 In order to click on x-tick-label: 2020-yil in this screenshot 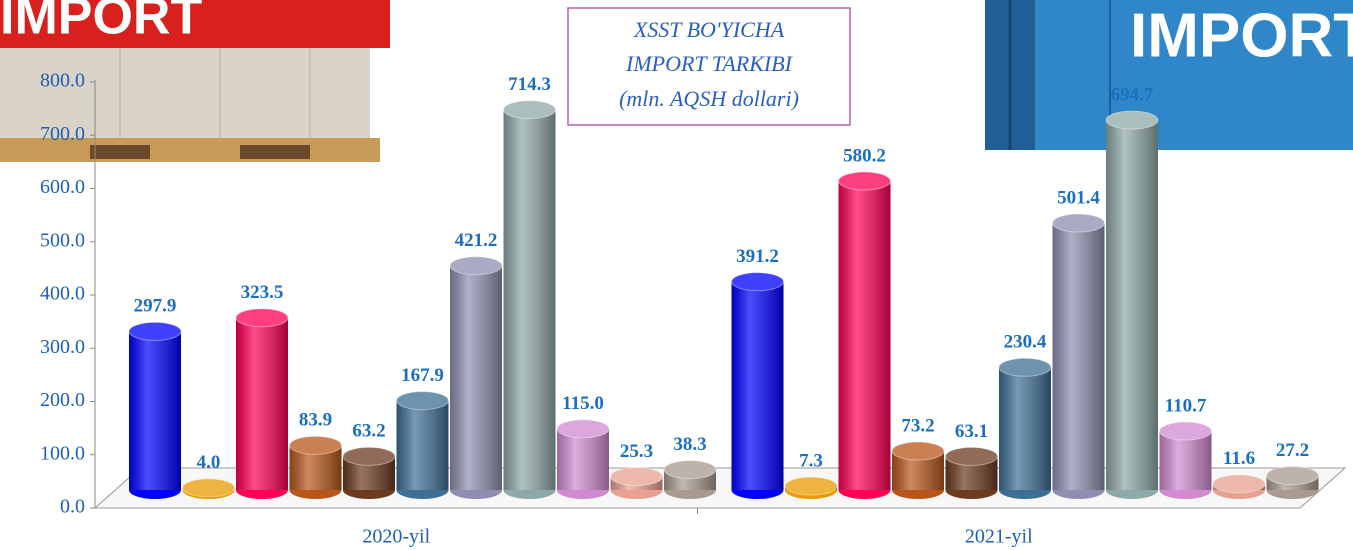, I will do `click(396, 537)`.